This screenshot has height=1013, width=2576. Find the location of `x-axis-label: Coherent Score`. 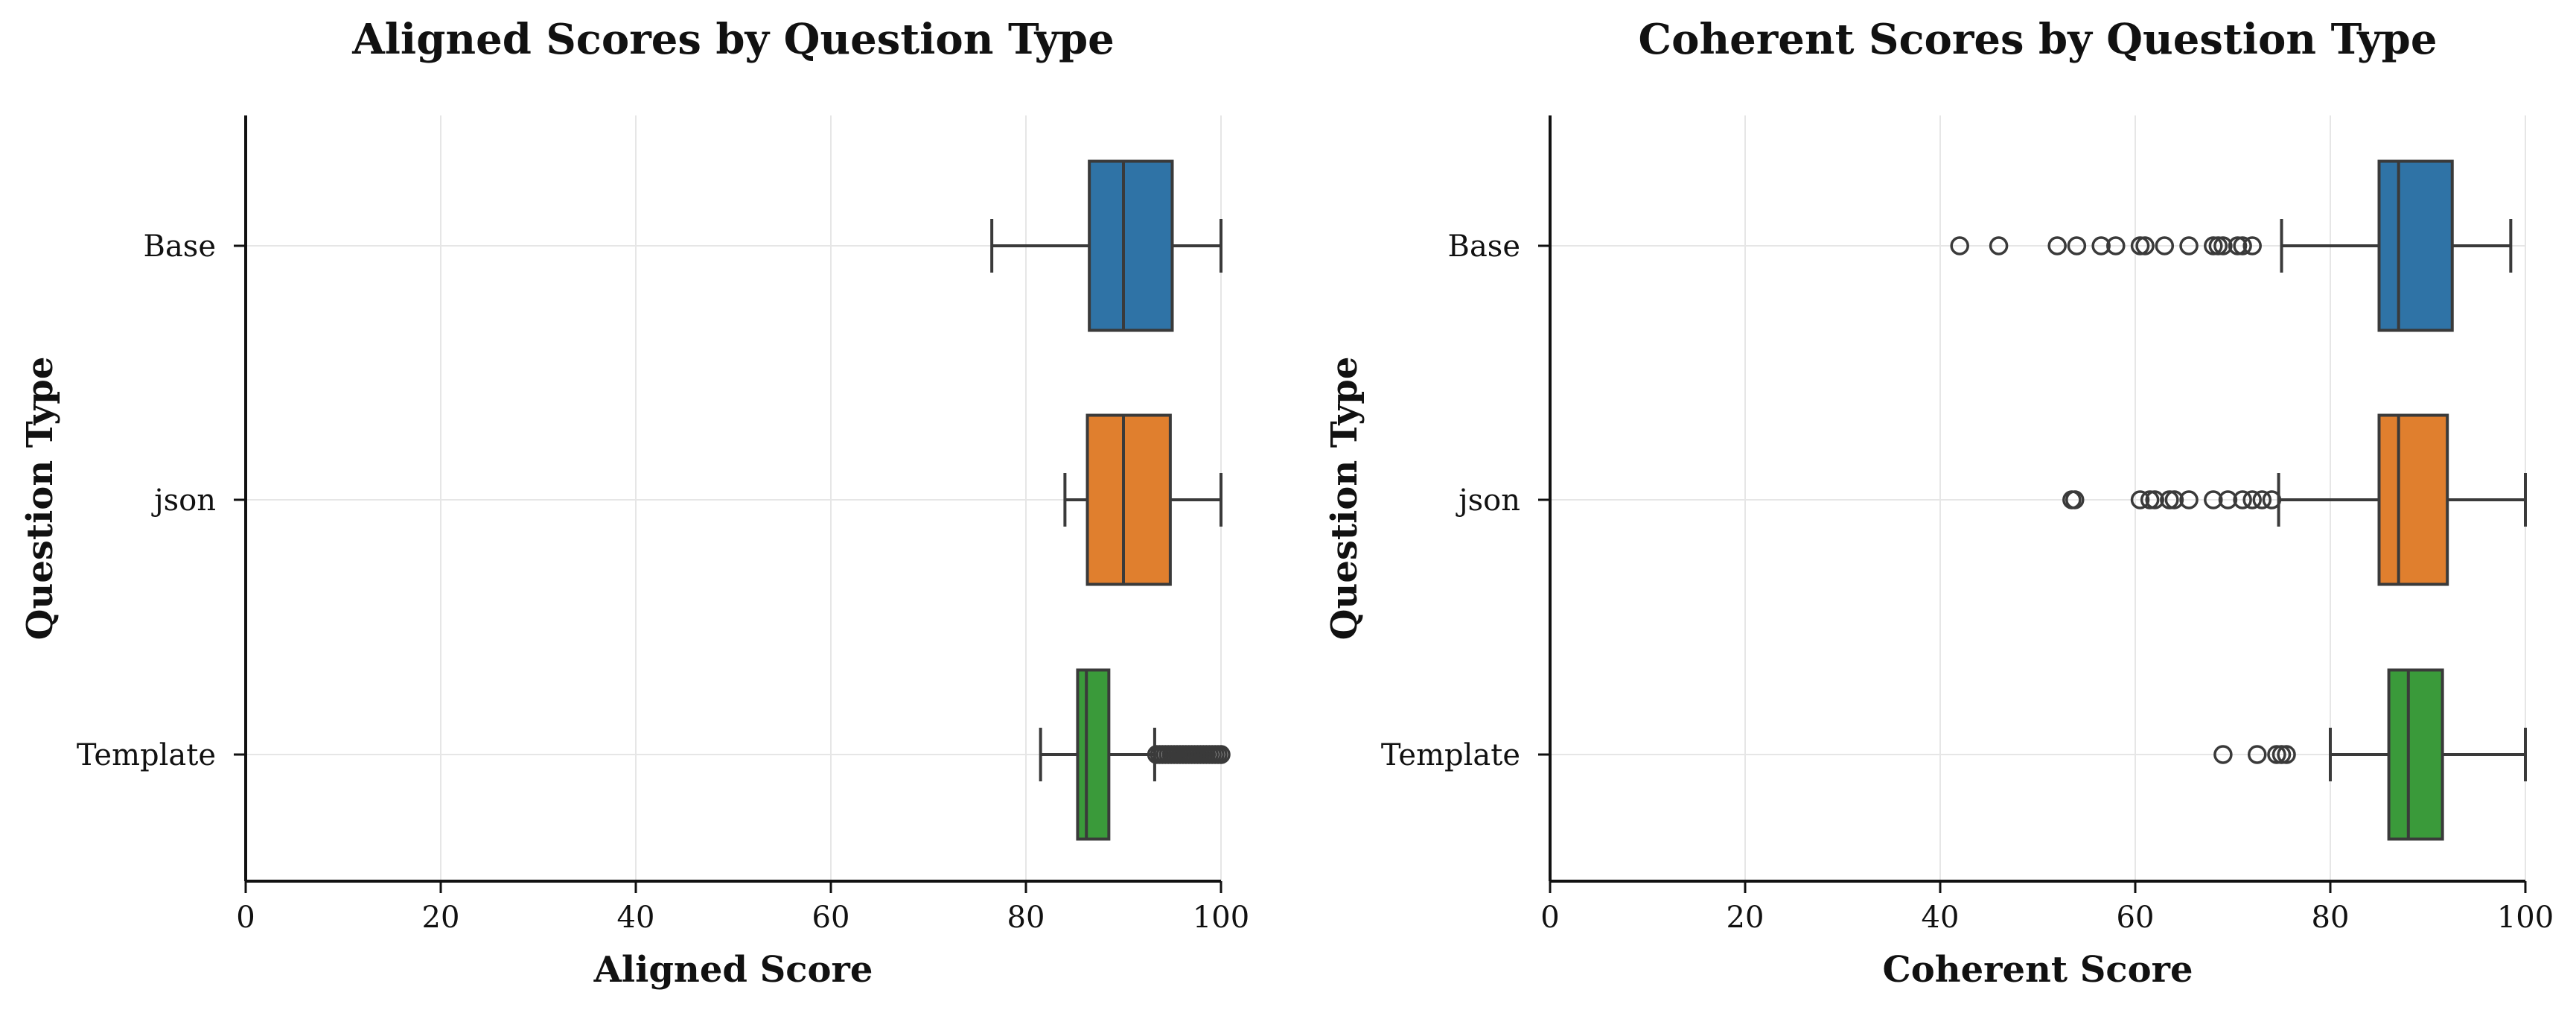

x-axis-label: Coherent Score is located at coordinates (2038, 970).